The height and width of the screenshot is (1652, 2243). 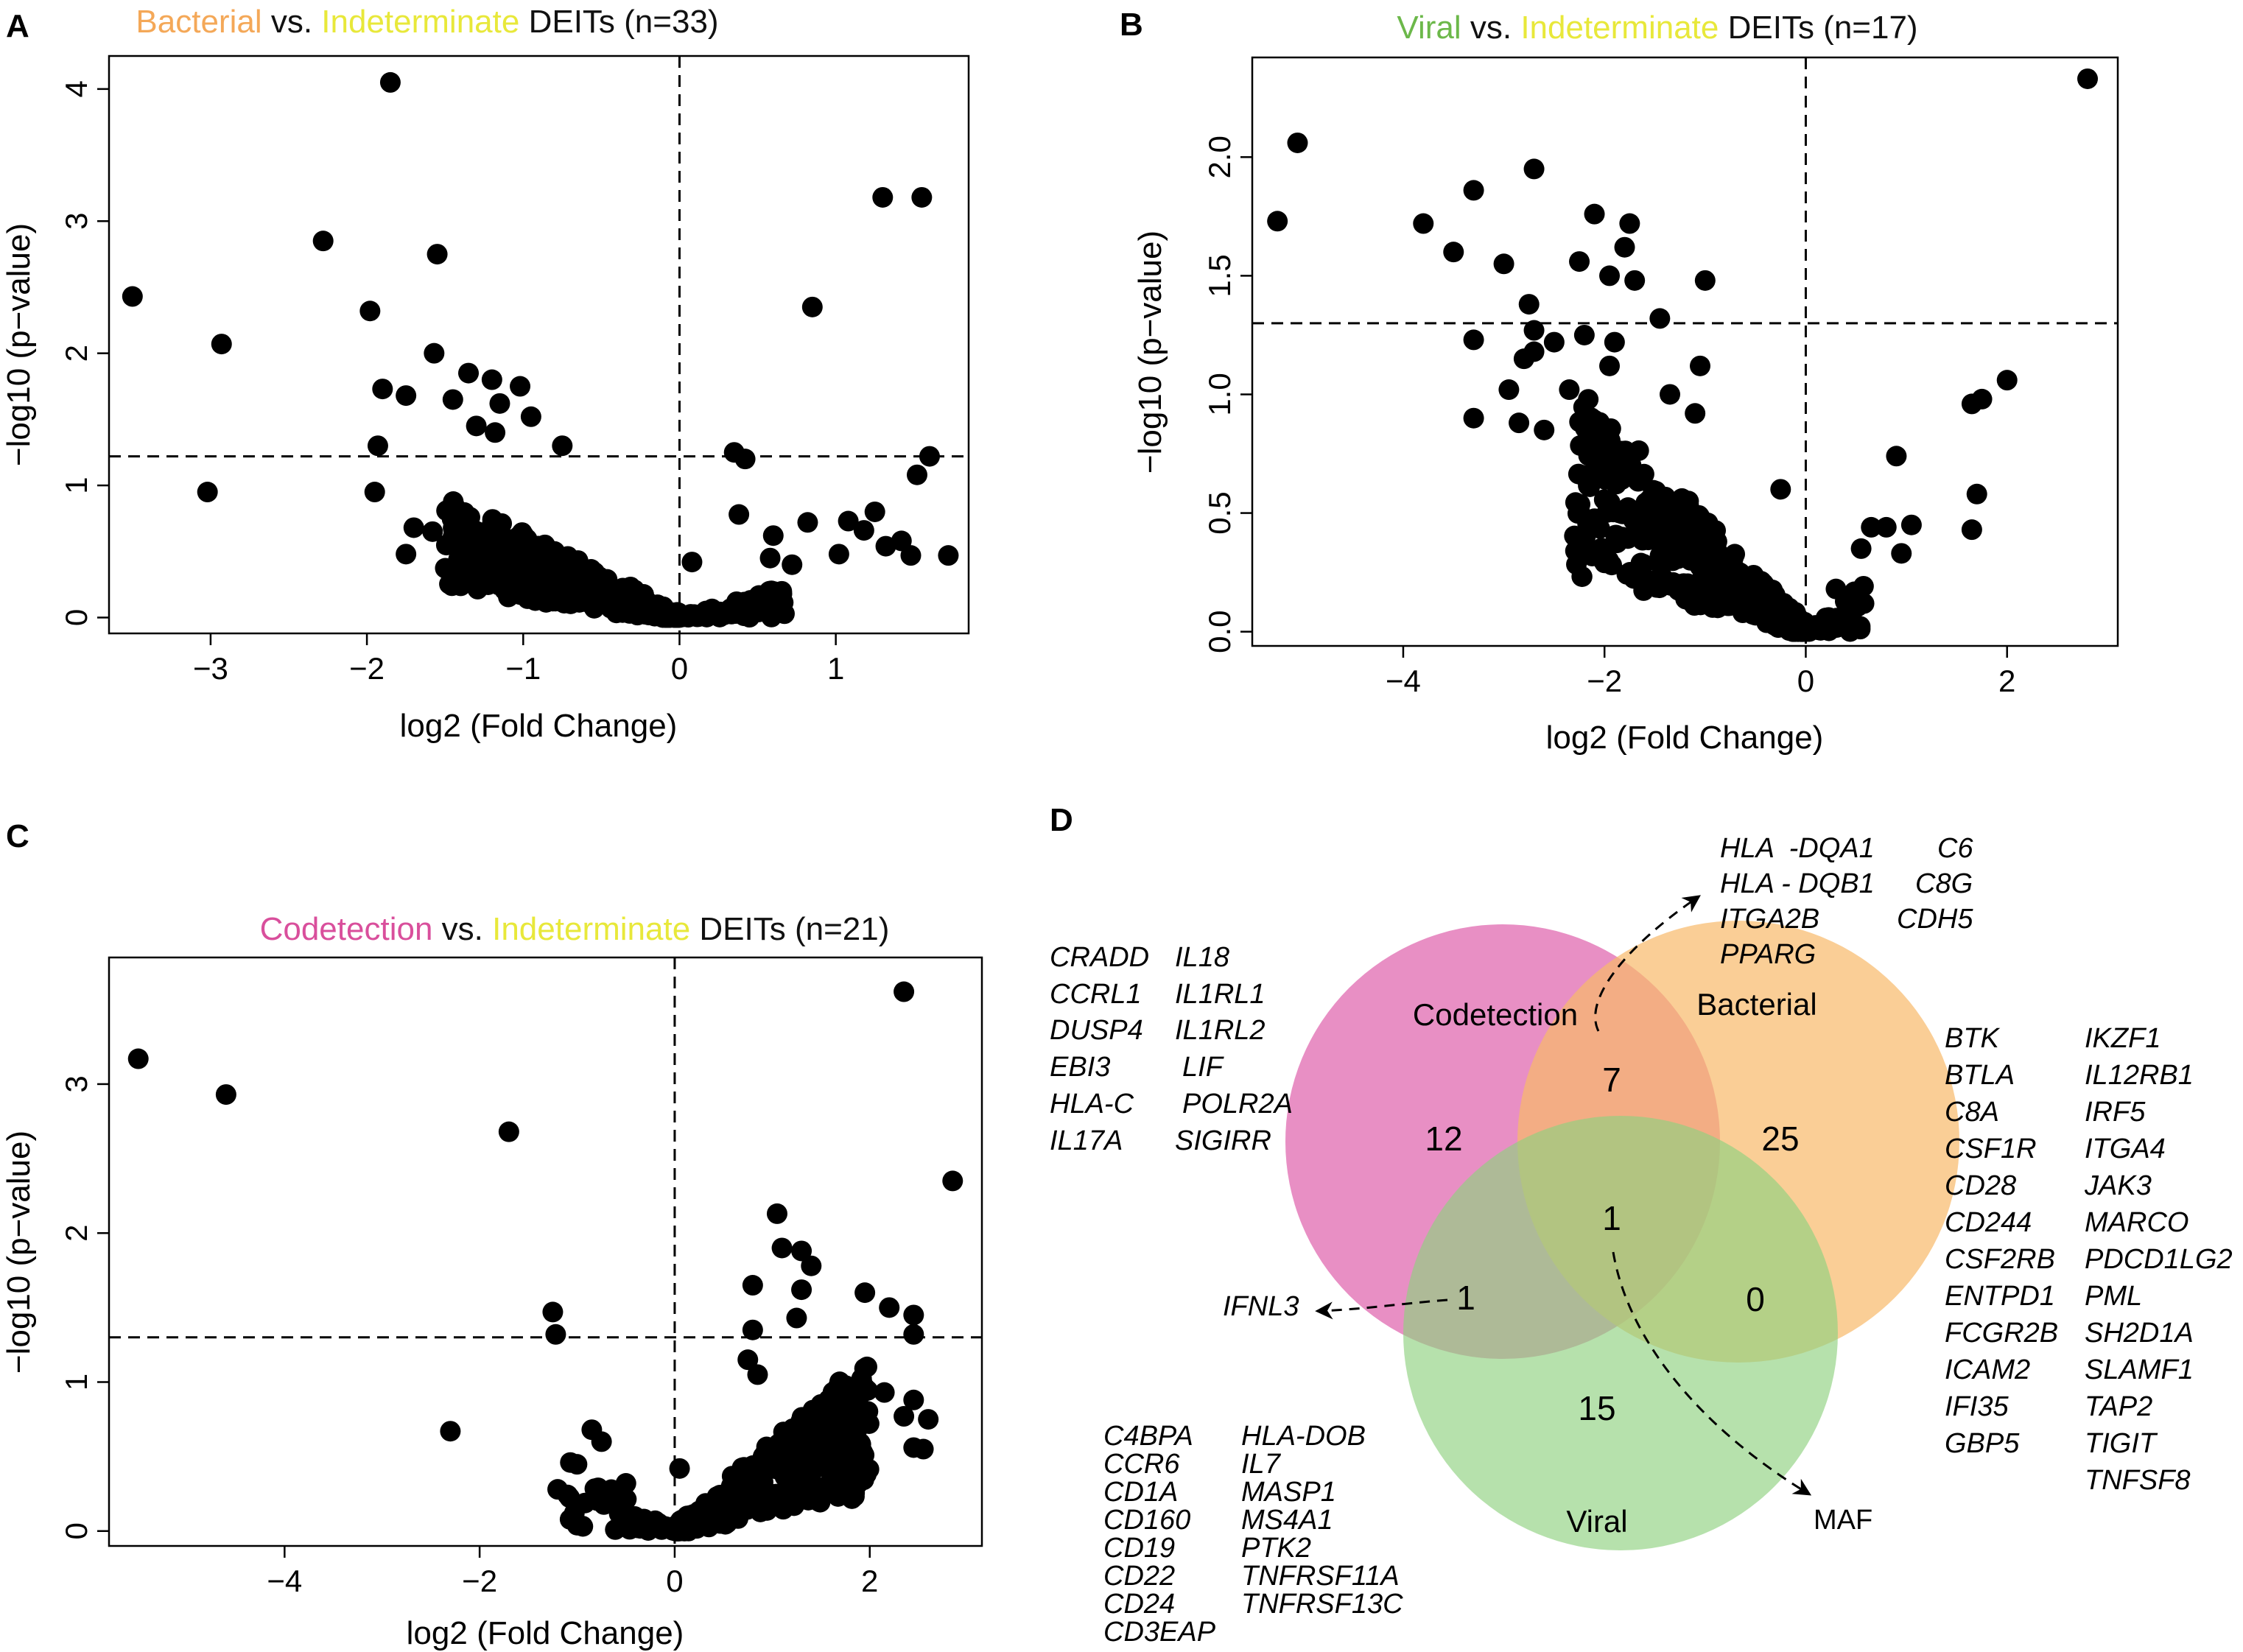 I want to click on count-codetection-only: 12, so click(x=1443, y=1139).